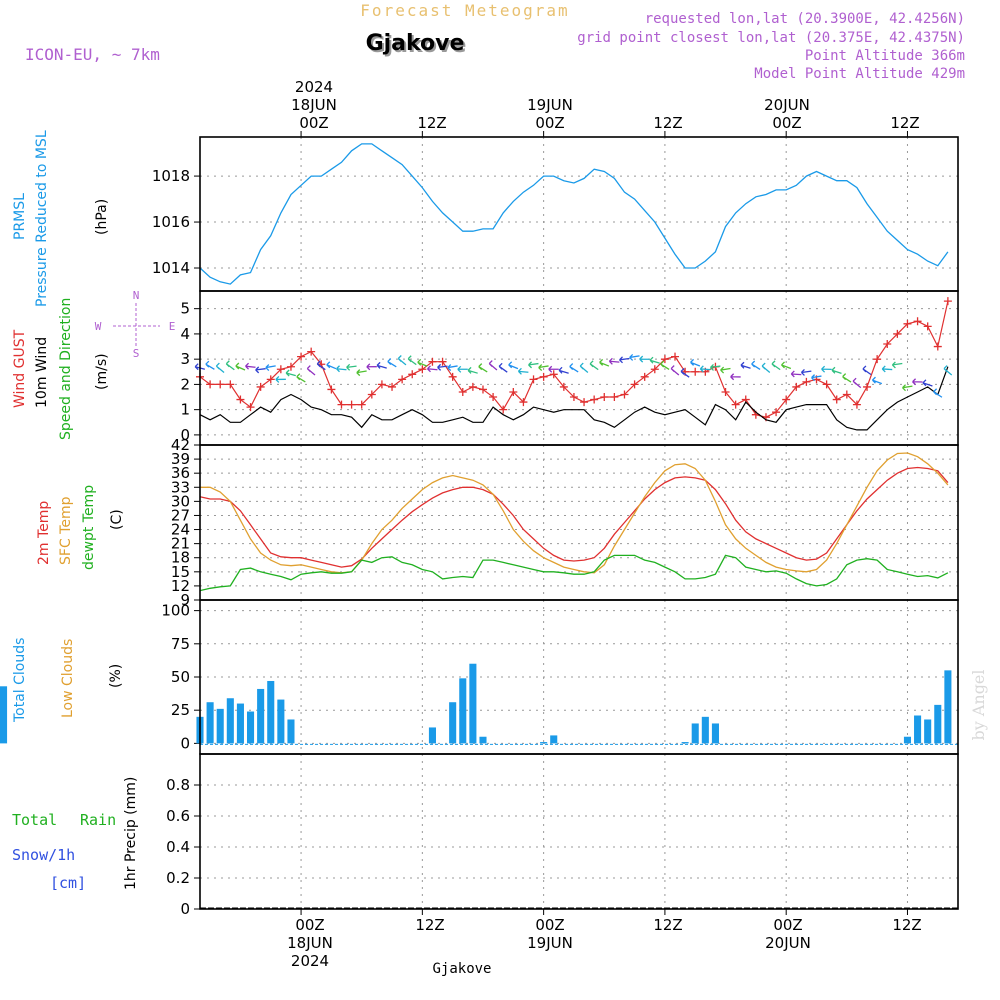 This screenshot has width=1000, height=1000. I want to click on footer-location: Gjakove, so click(461, 969).